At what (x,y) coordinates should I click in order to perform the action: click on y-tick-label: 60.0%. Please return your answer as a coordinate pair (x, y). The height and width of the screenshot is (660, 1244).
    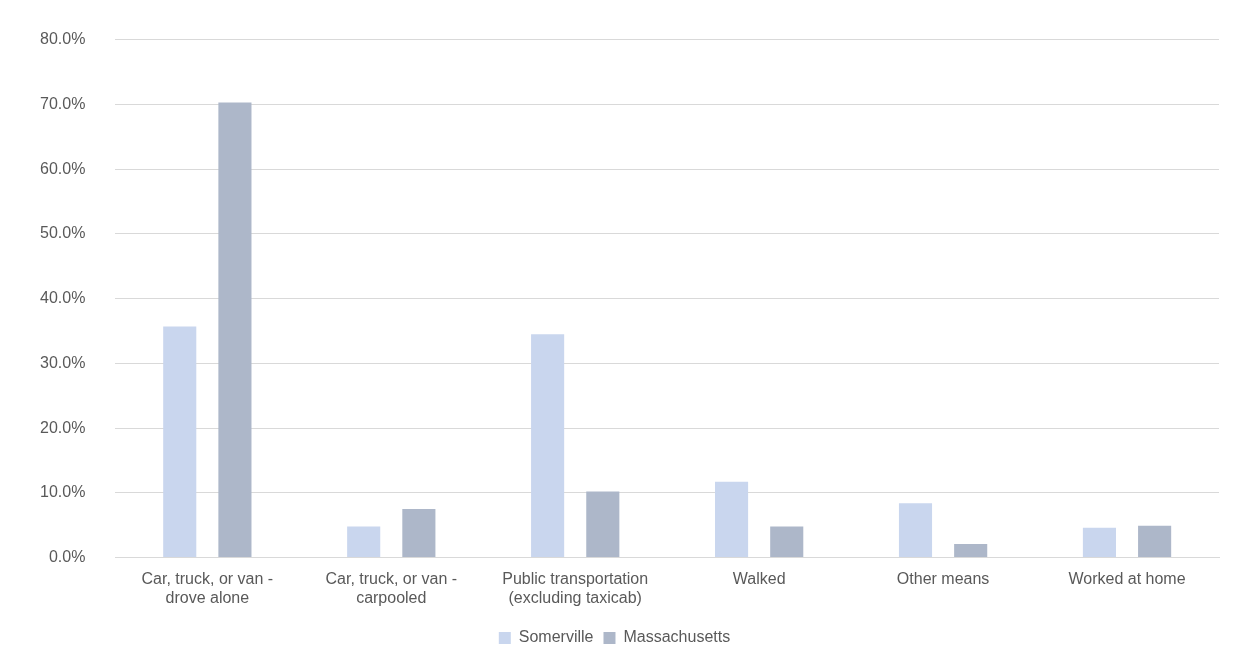
    Looking at the image, I should click on (62, 168).